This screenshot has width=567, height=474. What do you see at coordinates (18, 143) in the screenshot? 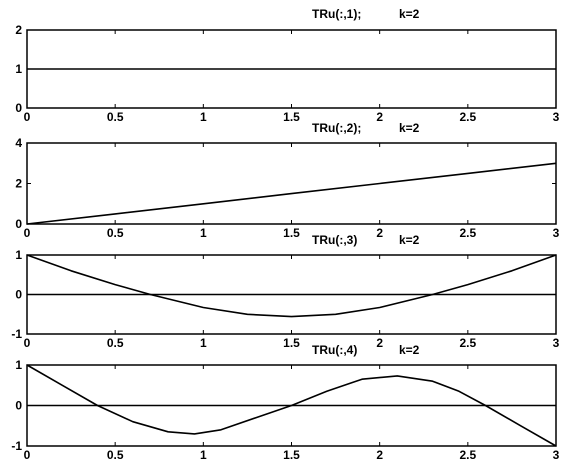
I see `y-tick-label: 4` at bounding box center [18, 143].